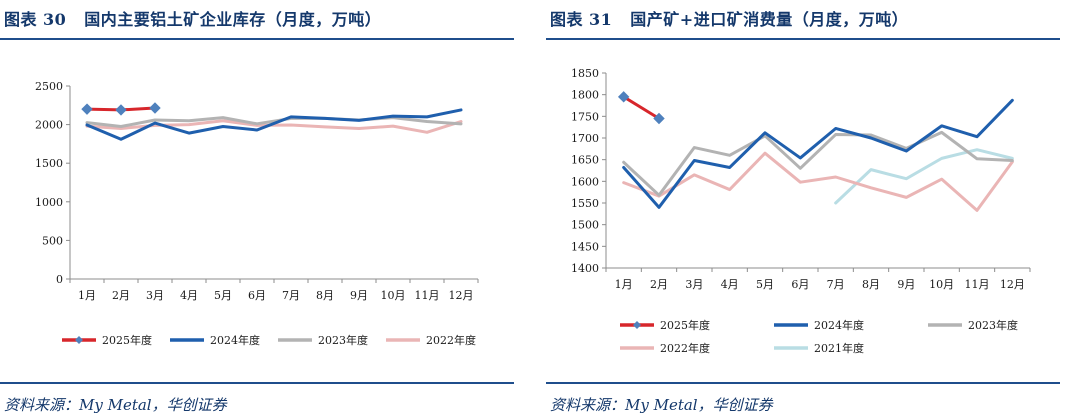 The width and height of the screenshot is (1066, 420). What do you see at coordinates (49, 125) in the screenshot?
I see `y-tick-label: 2000` at bounding box center [49, 125].